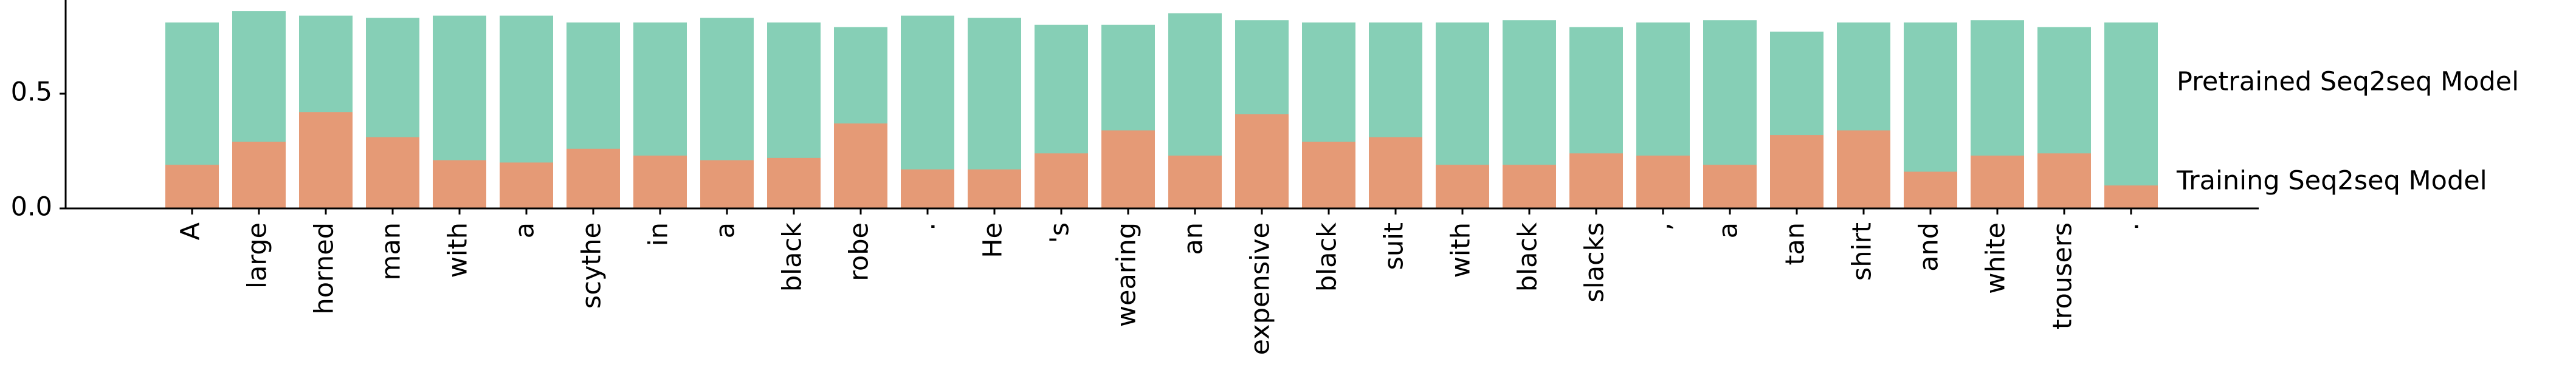 This screenshot has height=381, width=2576. What do you see at coordinates (324, 268) in the screenshot?
I see `x-tick-label: horned` at bounding box center [324, 268].